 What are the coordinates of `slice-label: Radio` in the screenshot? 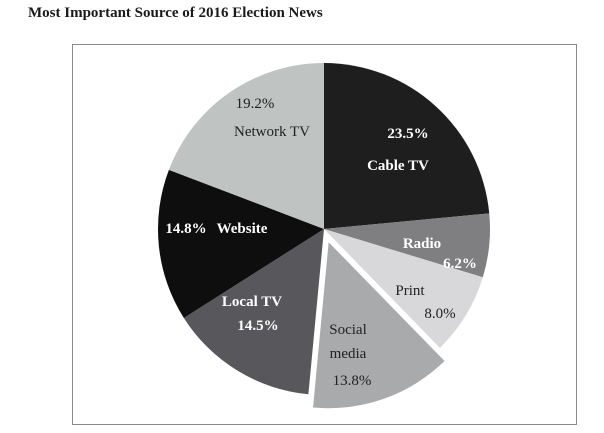 It's located at (422, 244).